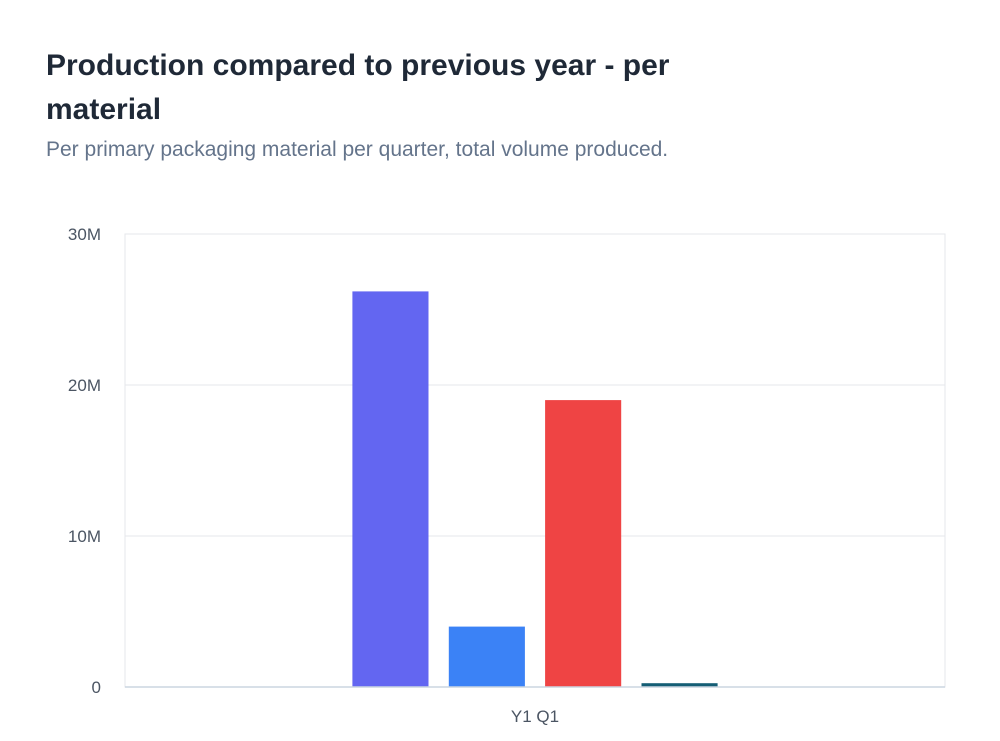  What do you see at coordinates (84, 234) in the screenshot?
I see `y-tick-label: 30M` at bounding box center [84, 234].